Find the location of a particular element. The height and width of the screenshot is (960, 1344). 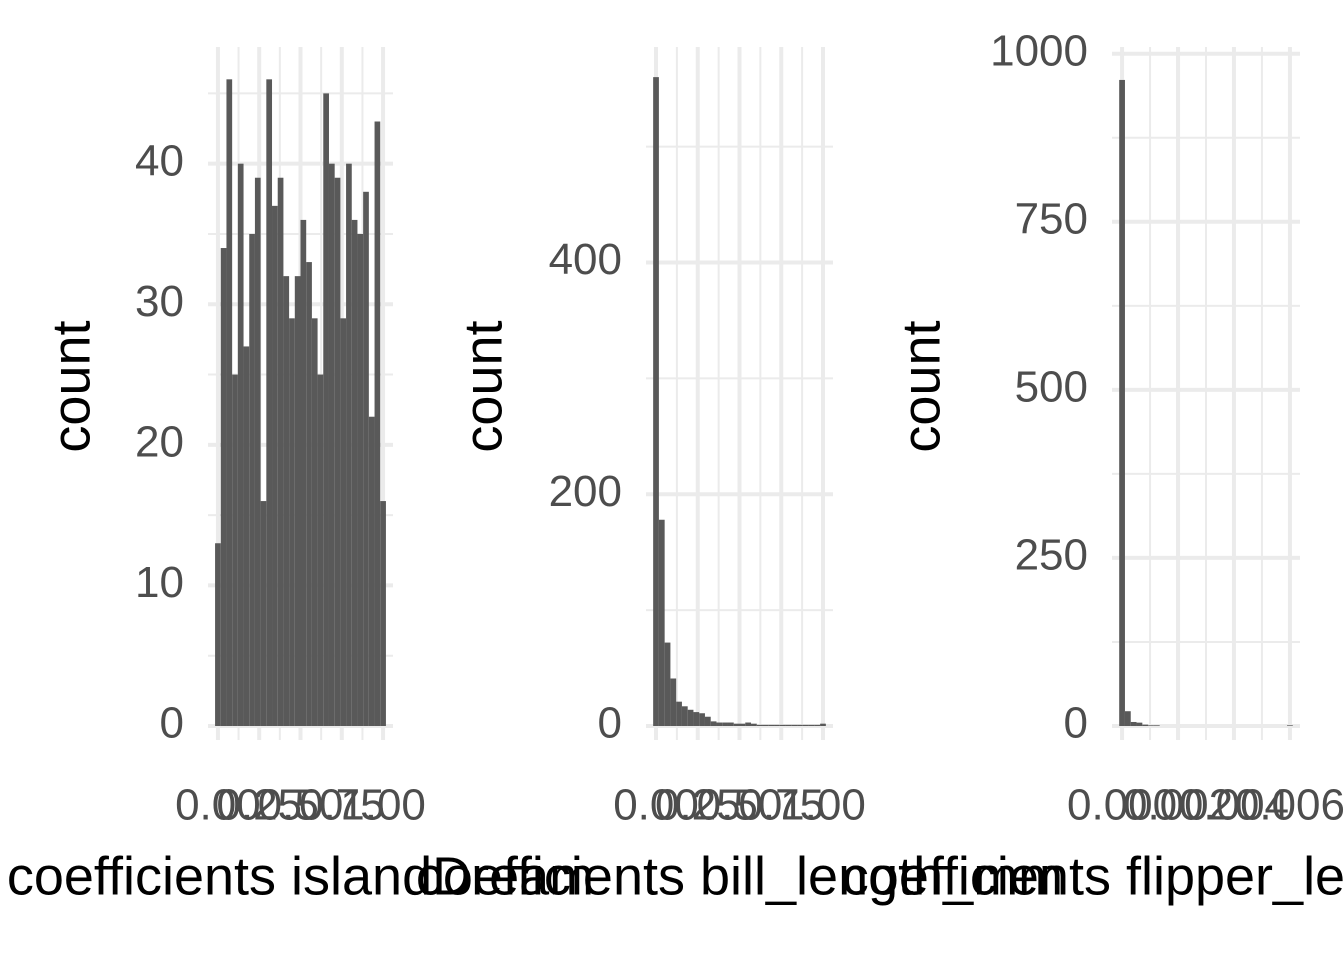

x-tick-label: 0.006 is located at coordinates (1289, 805).